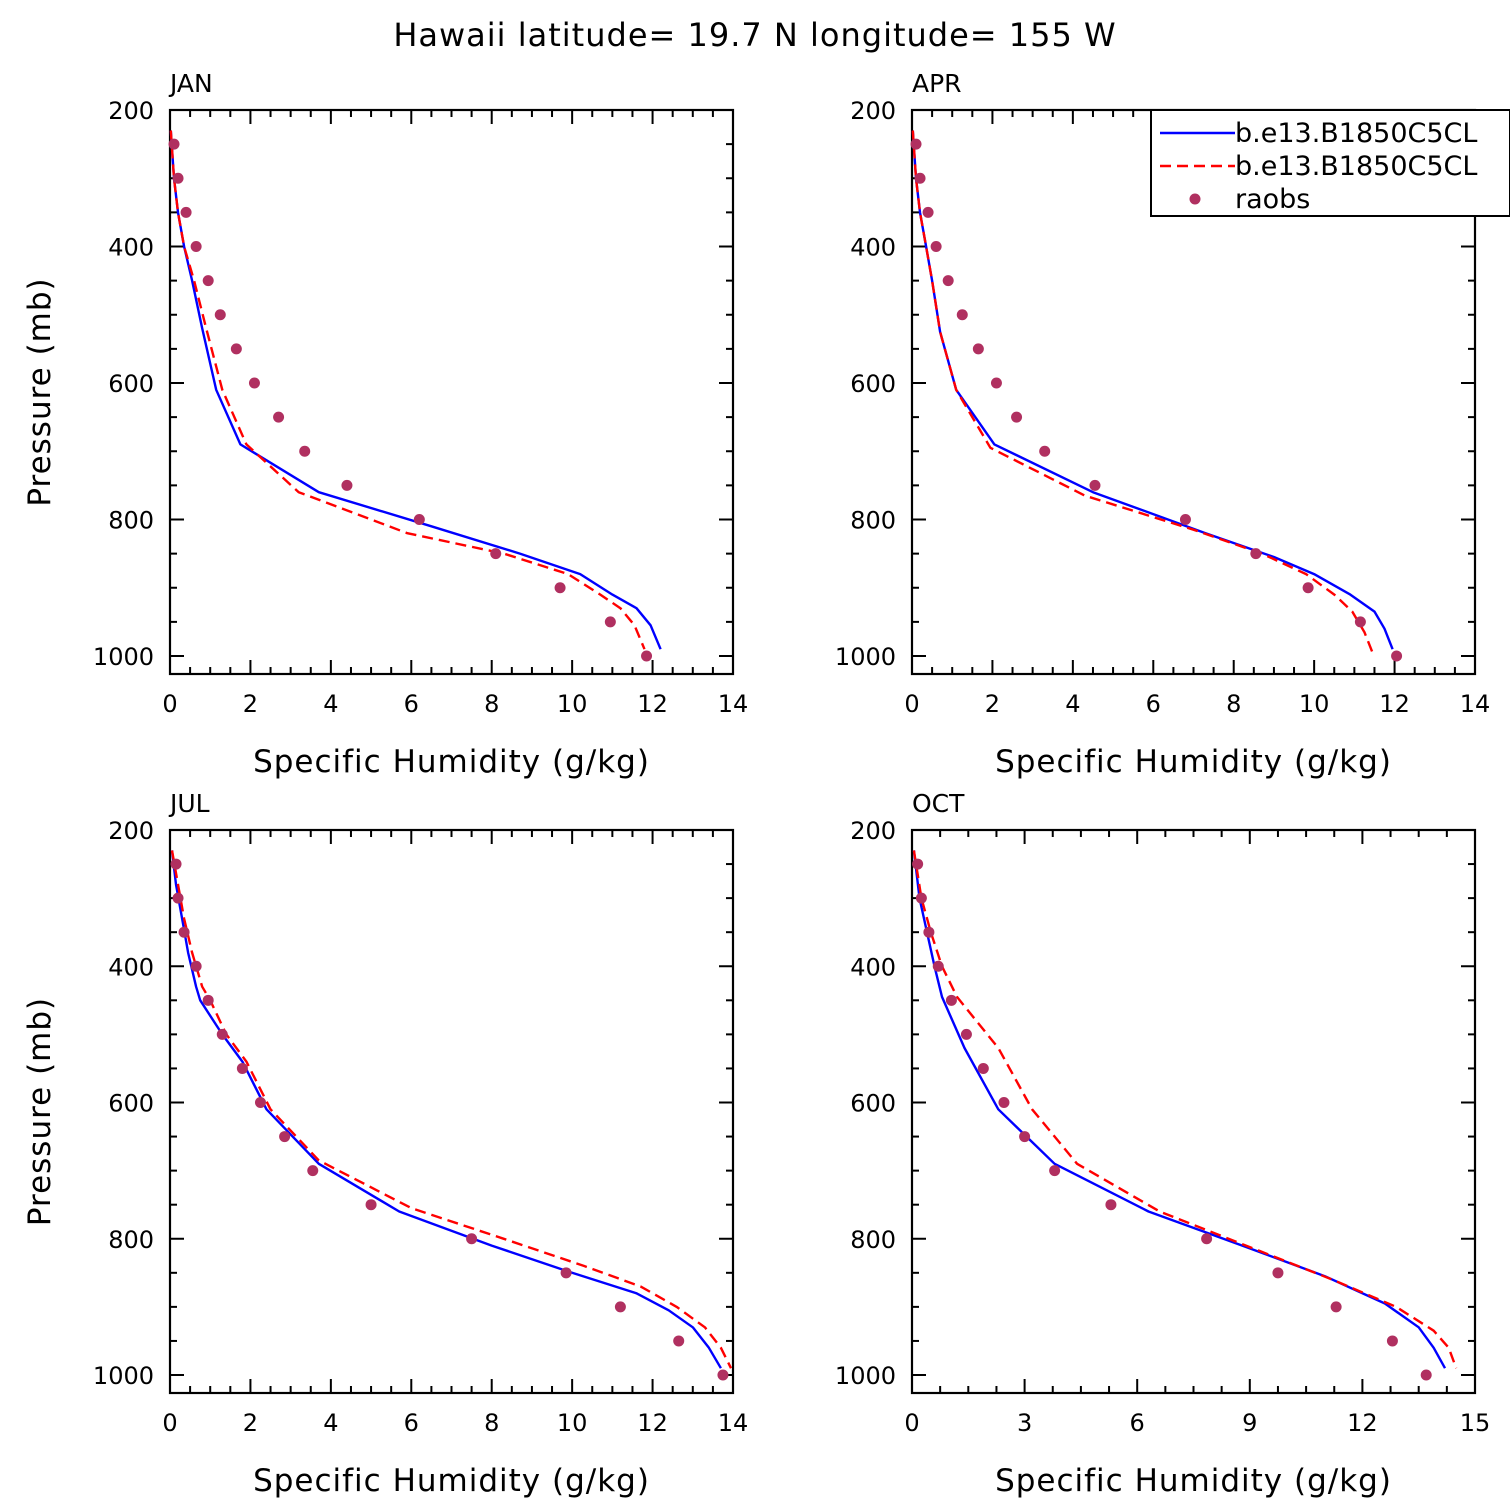 The height and width of the screenshot is (1510, 1510). I want to click on legend-box, so click(1330, 163).